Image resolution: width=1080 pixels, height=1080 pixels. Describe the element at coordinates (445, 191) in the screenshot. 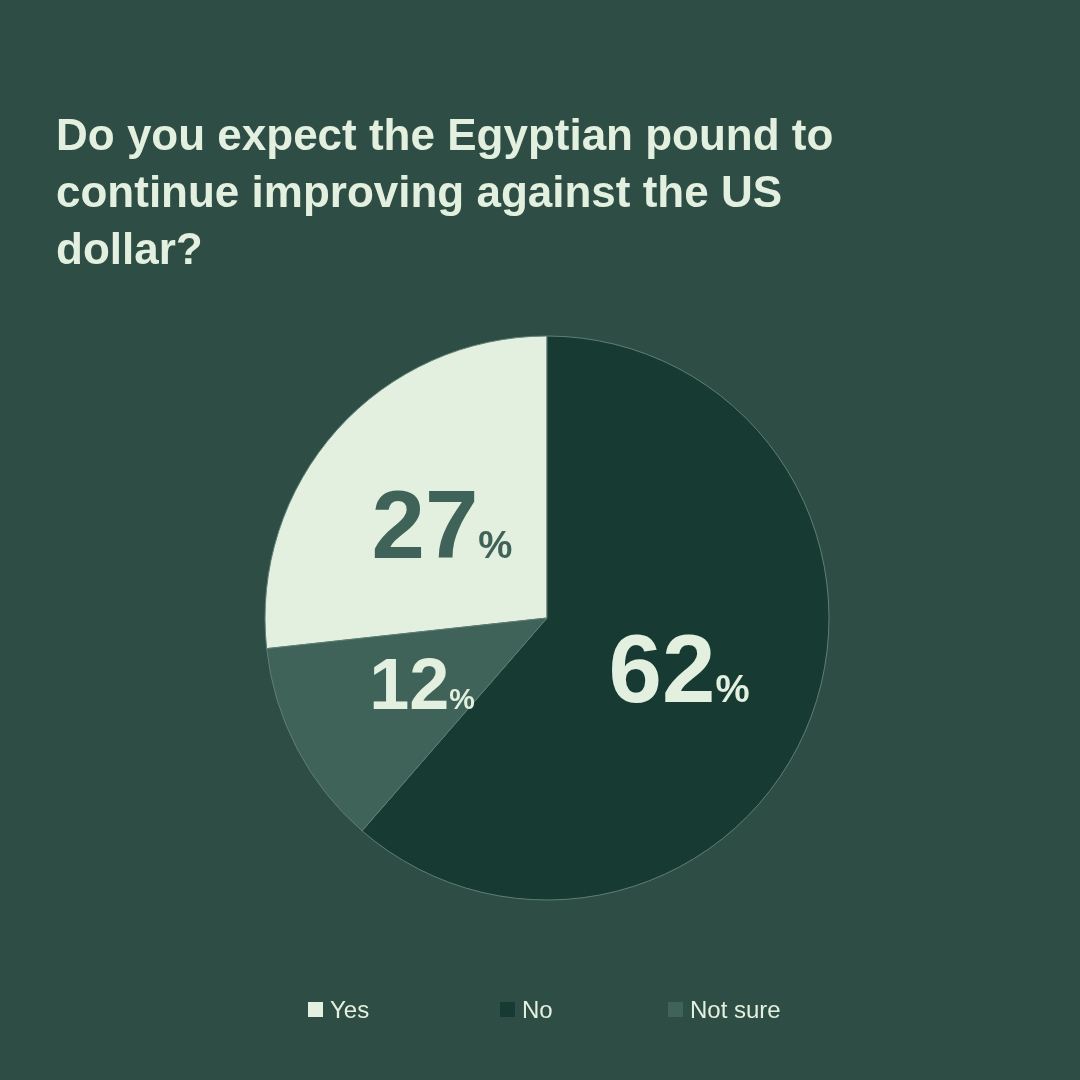

I see `chart-title: Do you expect the Egyptian pound to continue improving against the US dollar?` at that location.